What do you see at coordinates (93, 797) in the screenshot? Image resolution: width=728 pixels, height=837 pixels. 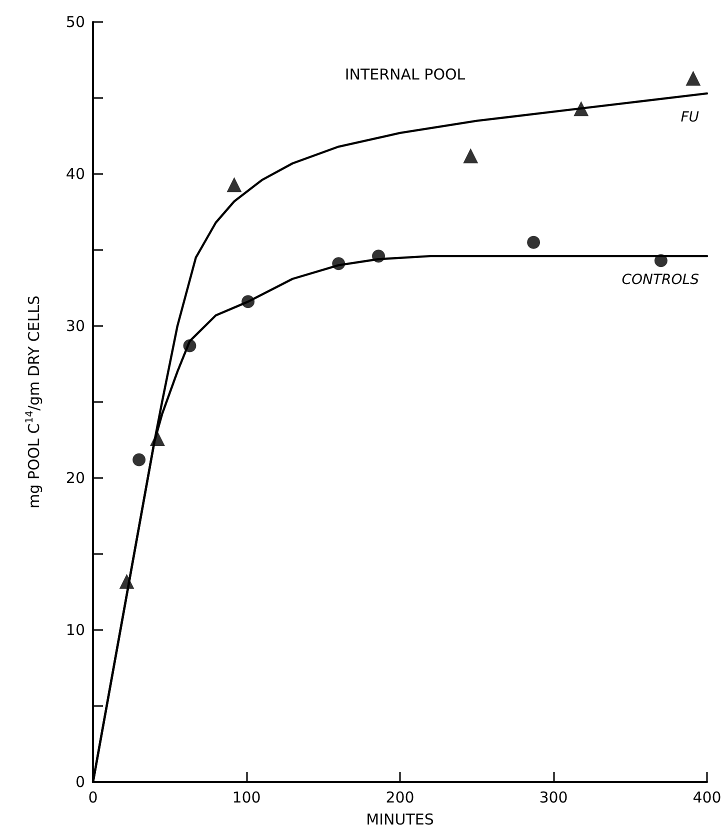 I see `x-tick-label: 0` at bounding box center [93, 797].